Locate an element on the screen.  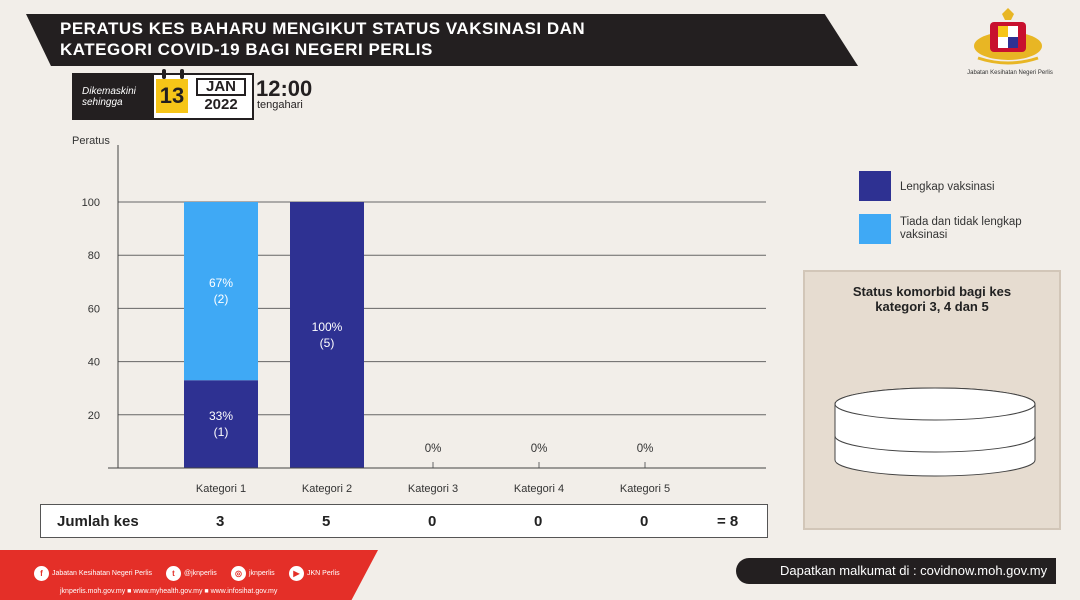
y-tick-label: 20 is located at coordinates (94, 416).